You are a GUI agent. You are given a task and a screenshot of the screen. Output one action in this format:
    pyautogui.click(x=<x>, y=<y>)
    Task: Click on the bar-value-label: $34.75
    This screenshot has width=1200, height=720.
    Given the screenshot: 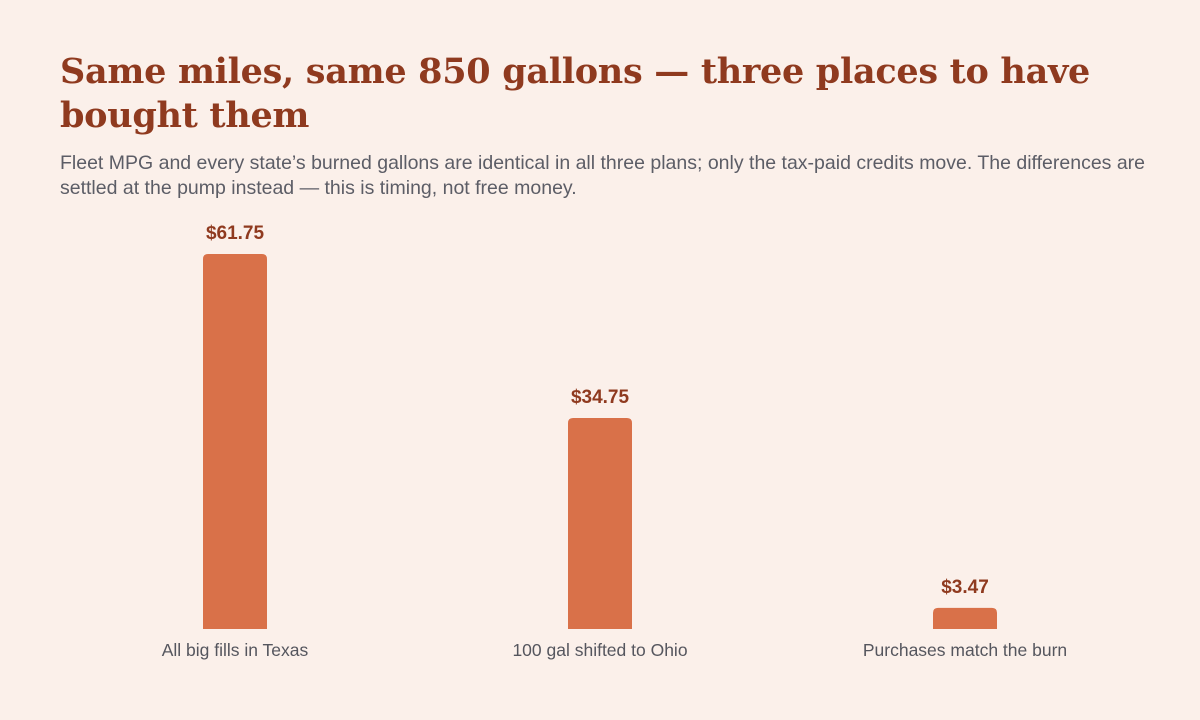 What is the action you would take?
    pyautogui.click(x=600, y=397)
    